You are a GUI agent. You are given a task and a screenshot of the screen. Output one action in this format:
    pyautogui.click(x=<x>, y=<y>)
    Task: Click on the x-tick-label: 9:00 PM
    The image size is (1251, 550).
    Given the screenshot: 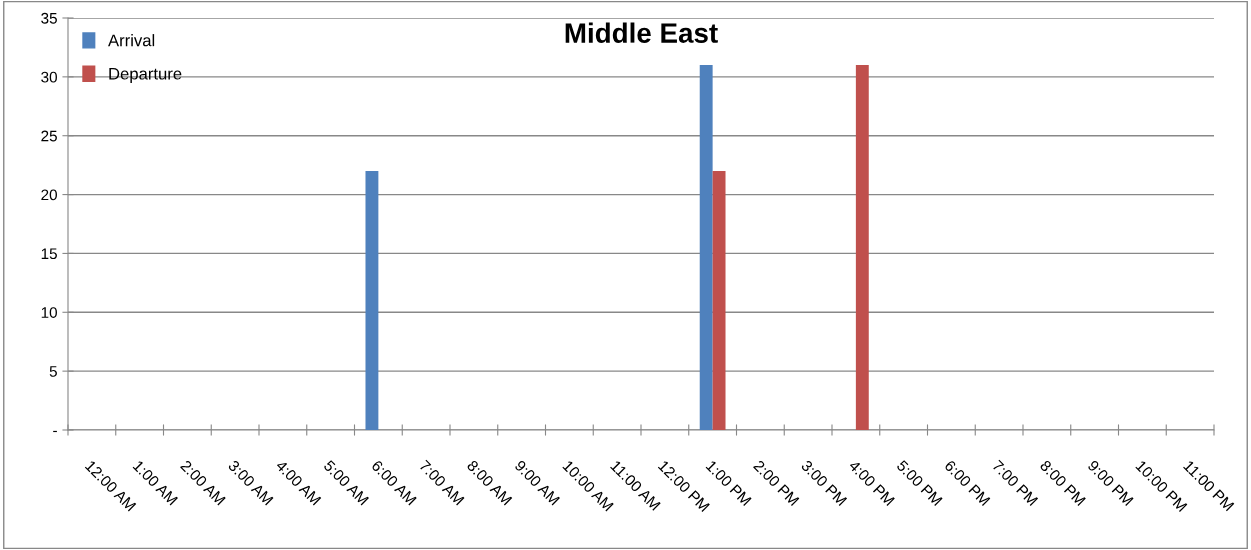 What is the action you would take?
    pyautogui.click(x=1110, y=483)
    